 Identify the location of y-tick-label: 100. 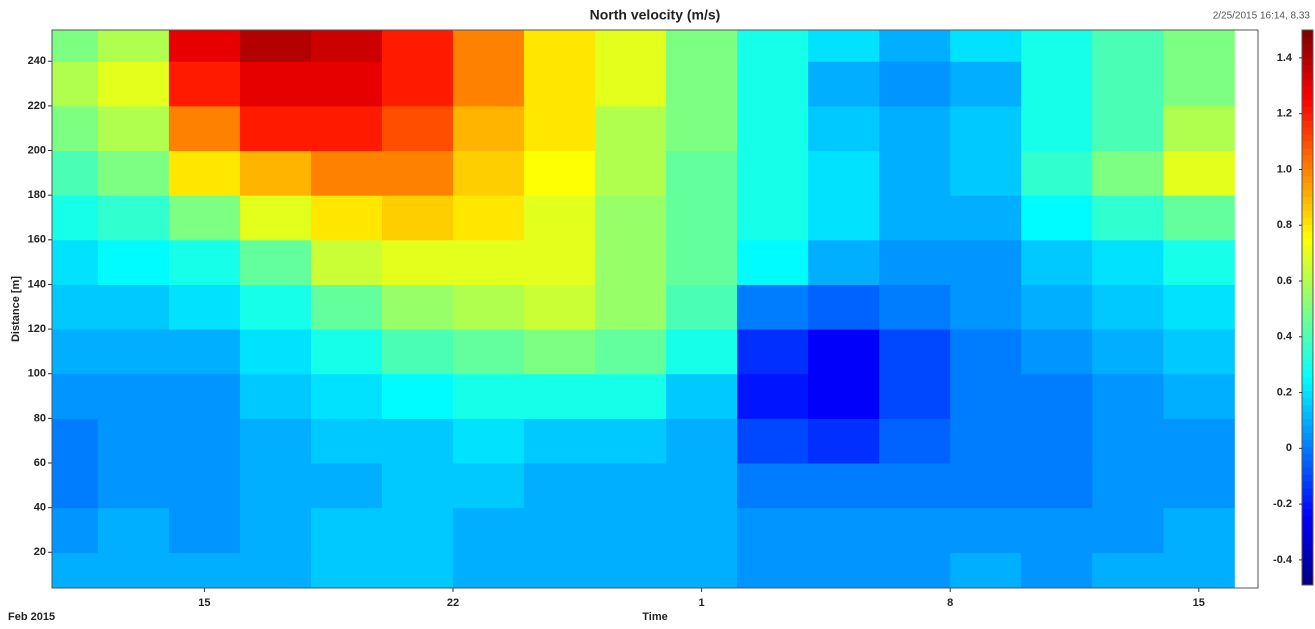
(37, 374).